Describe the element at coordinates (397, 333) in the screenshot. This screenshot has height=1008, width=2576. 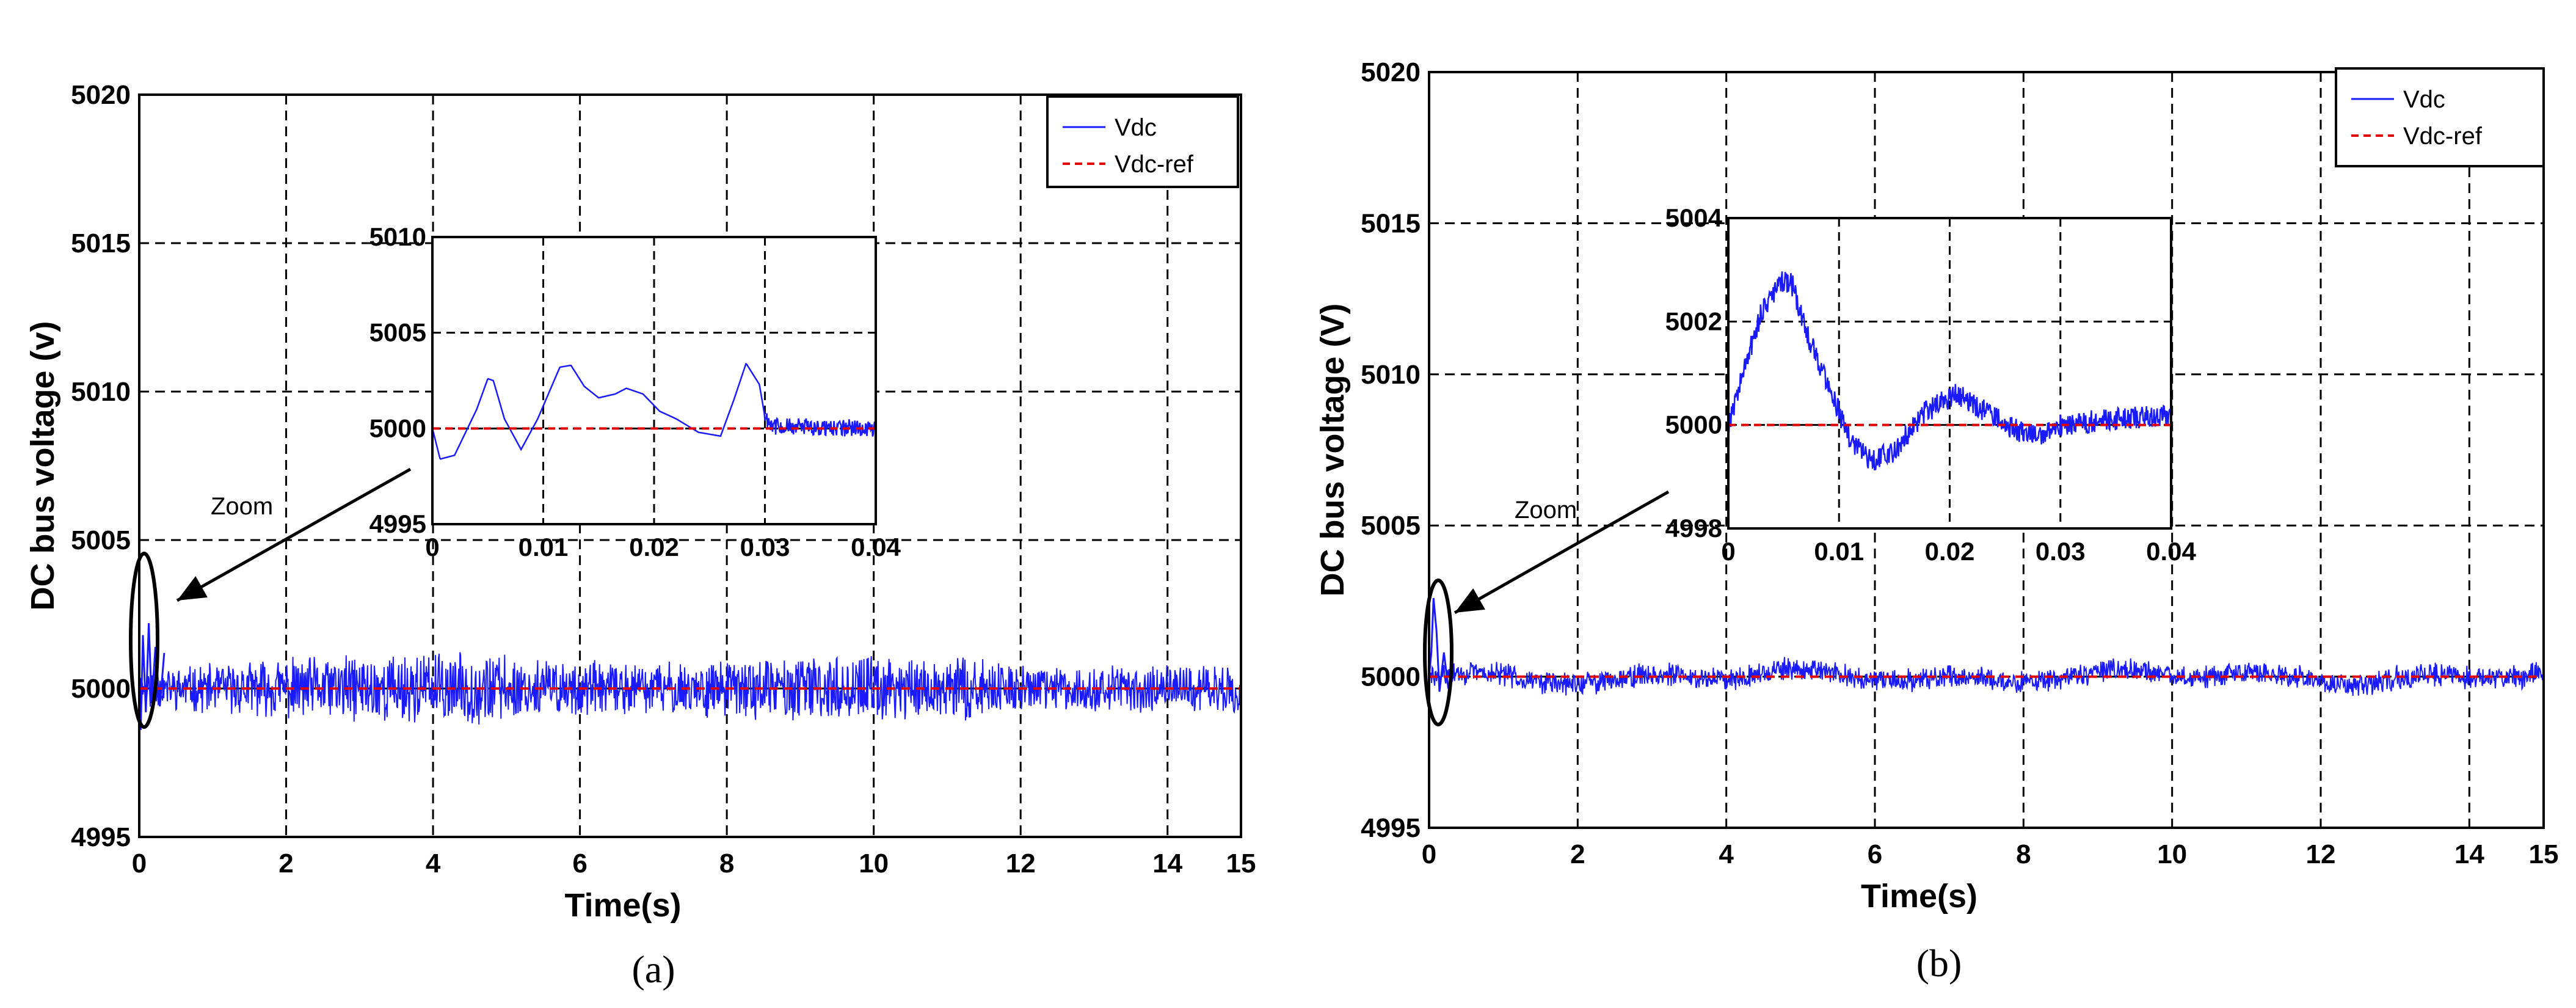
I see `inset-y-tick-label: 5005` at that location.